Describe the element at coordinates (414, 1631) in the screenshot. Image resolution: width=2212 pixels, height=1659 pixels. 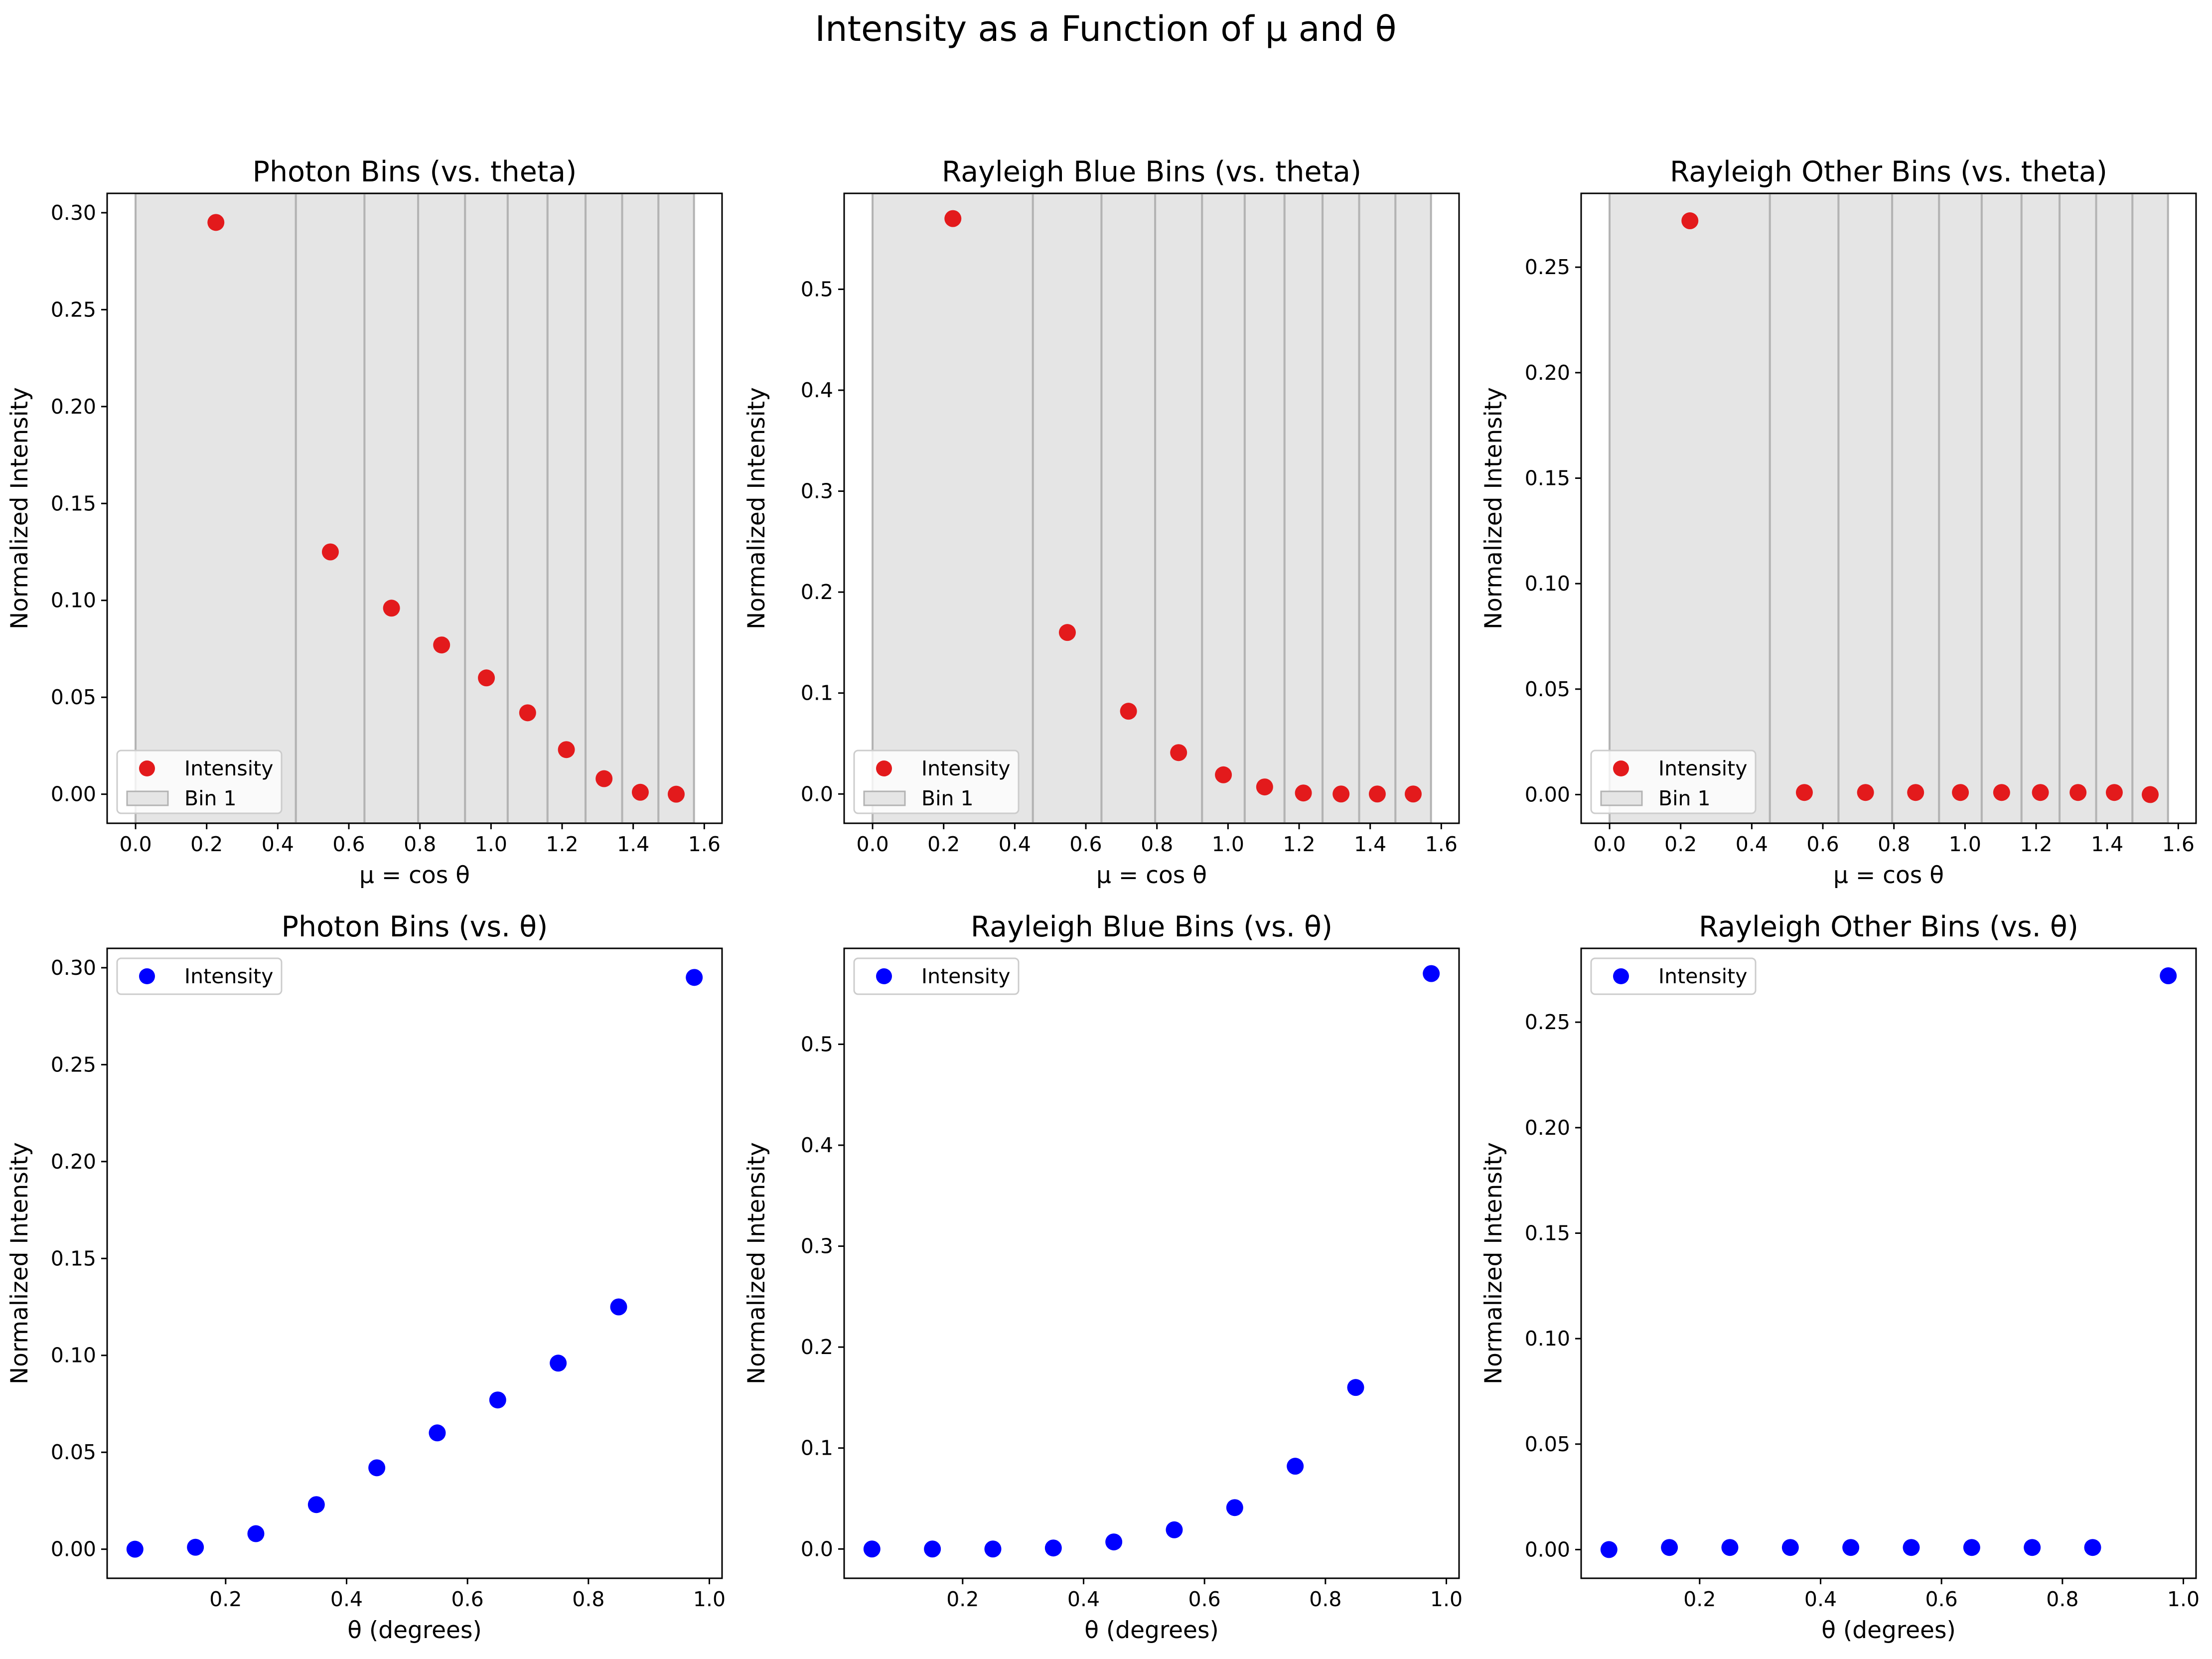
I see `x-axis-label: θ (degrees)` at that location.